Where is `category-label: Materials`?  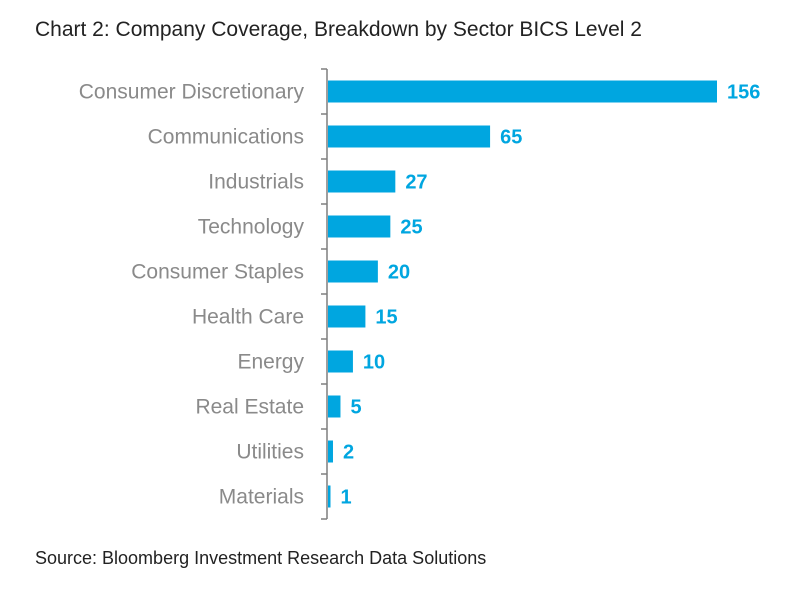
category-label: Materials is located at coordinates (261, 497).